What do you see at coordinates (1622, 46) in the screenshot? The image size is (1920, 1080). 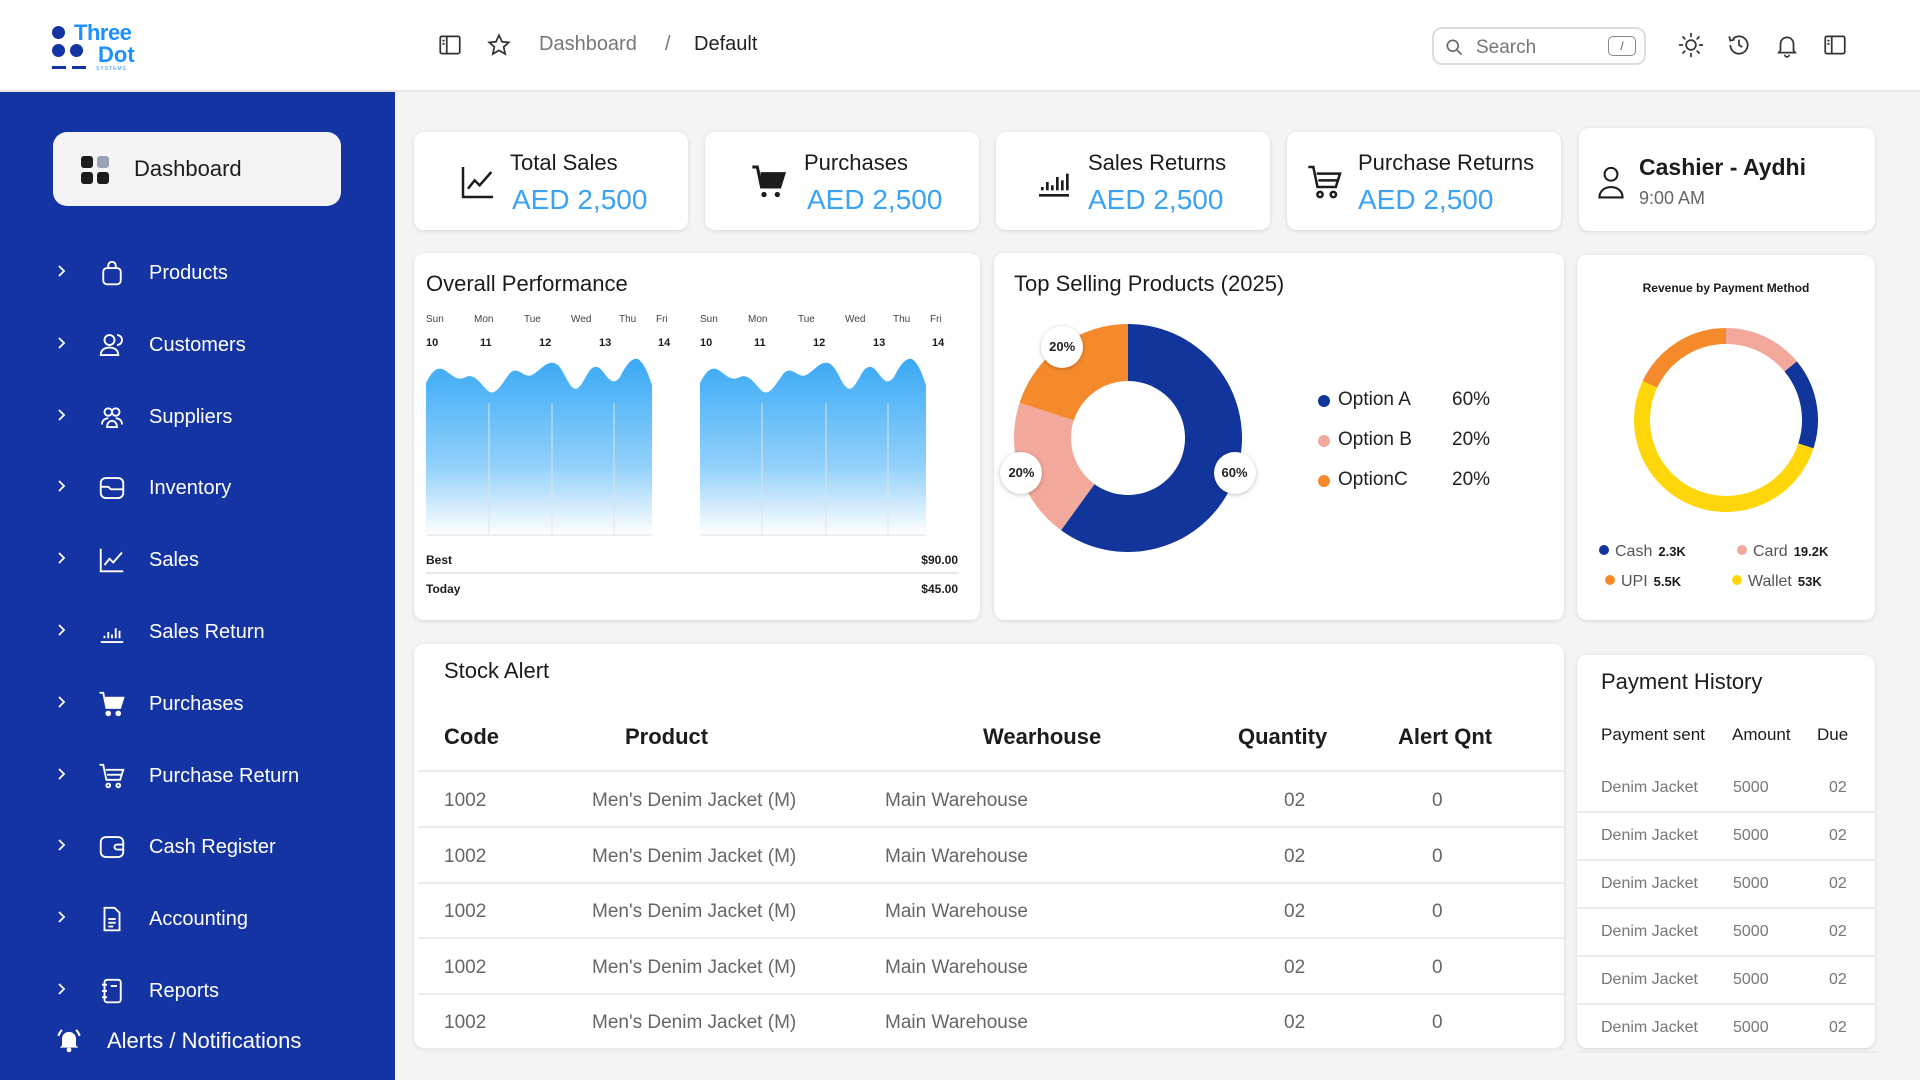 I see `search-shortcut-badge: /` at bounding box center [1622, 46].